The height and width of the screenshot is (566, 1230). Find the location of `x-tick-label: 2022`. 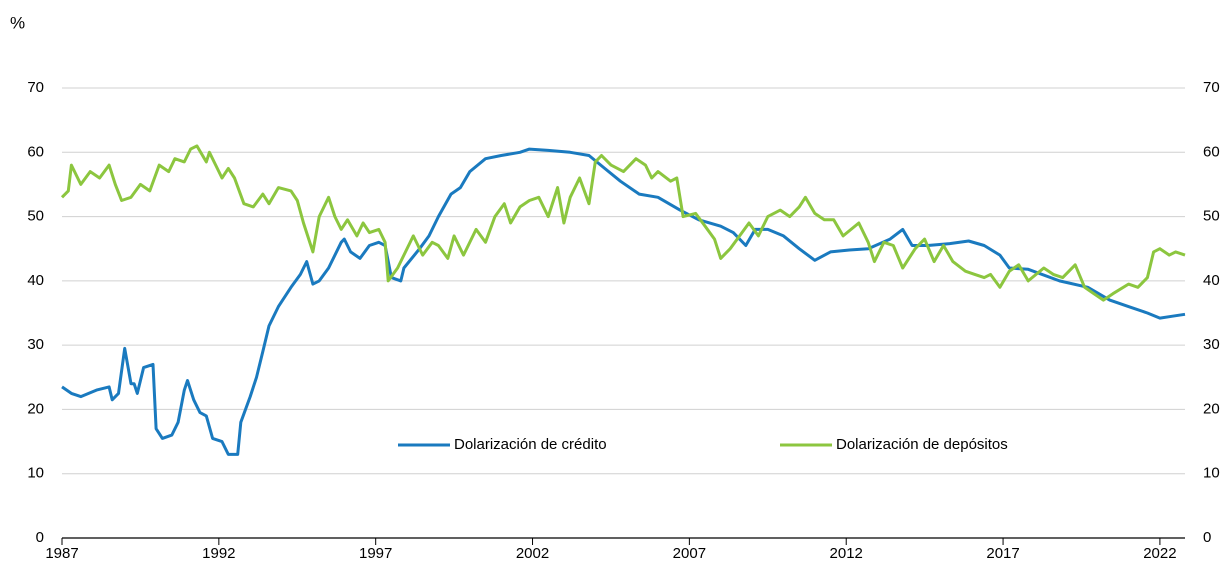

x-tick-label: 2022 is located at coordinates (1159, 553).